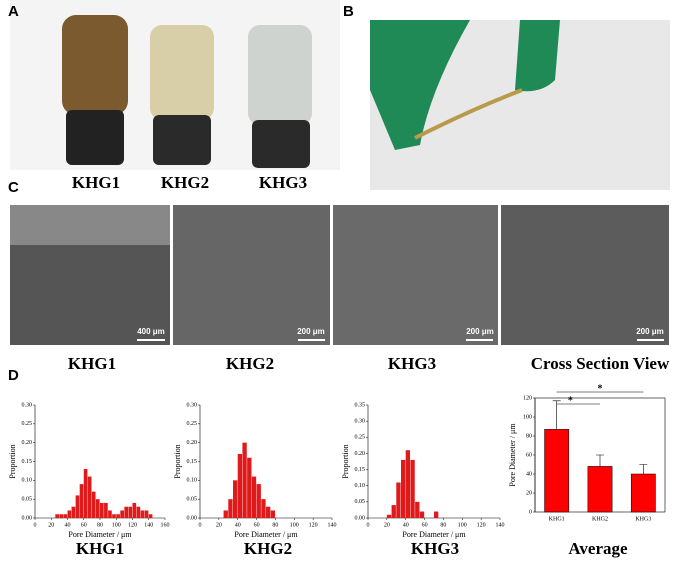 This screenshot has width=680, height=564. Describe the element at coordinates (557, 519) in the screenshot. I see `x-tick-label: KHG1` at that location.